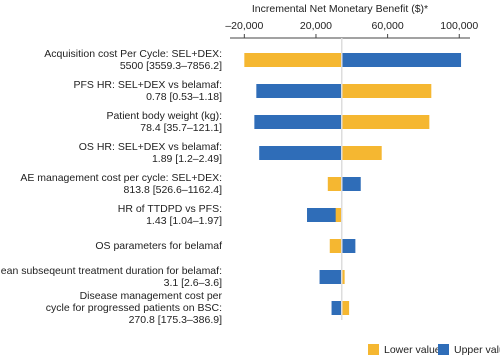 The width and height of the screenshot is (500, 360). I want to click on x-tick-label: 100,000, so click(459, 26).